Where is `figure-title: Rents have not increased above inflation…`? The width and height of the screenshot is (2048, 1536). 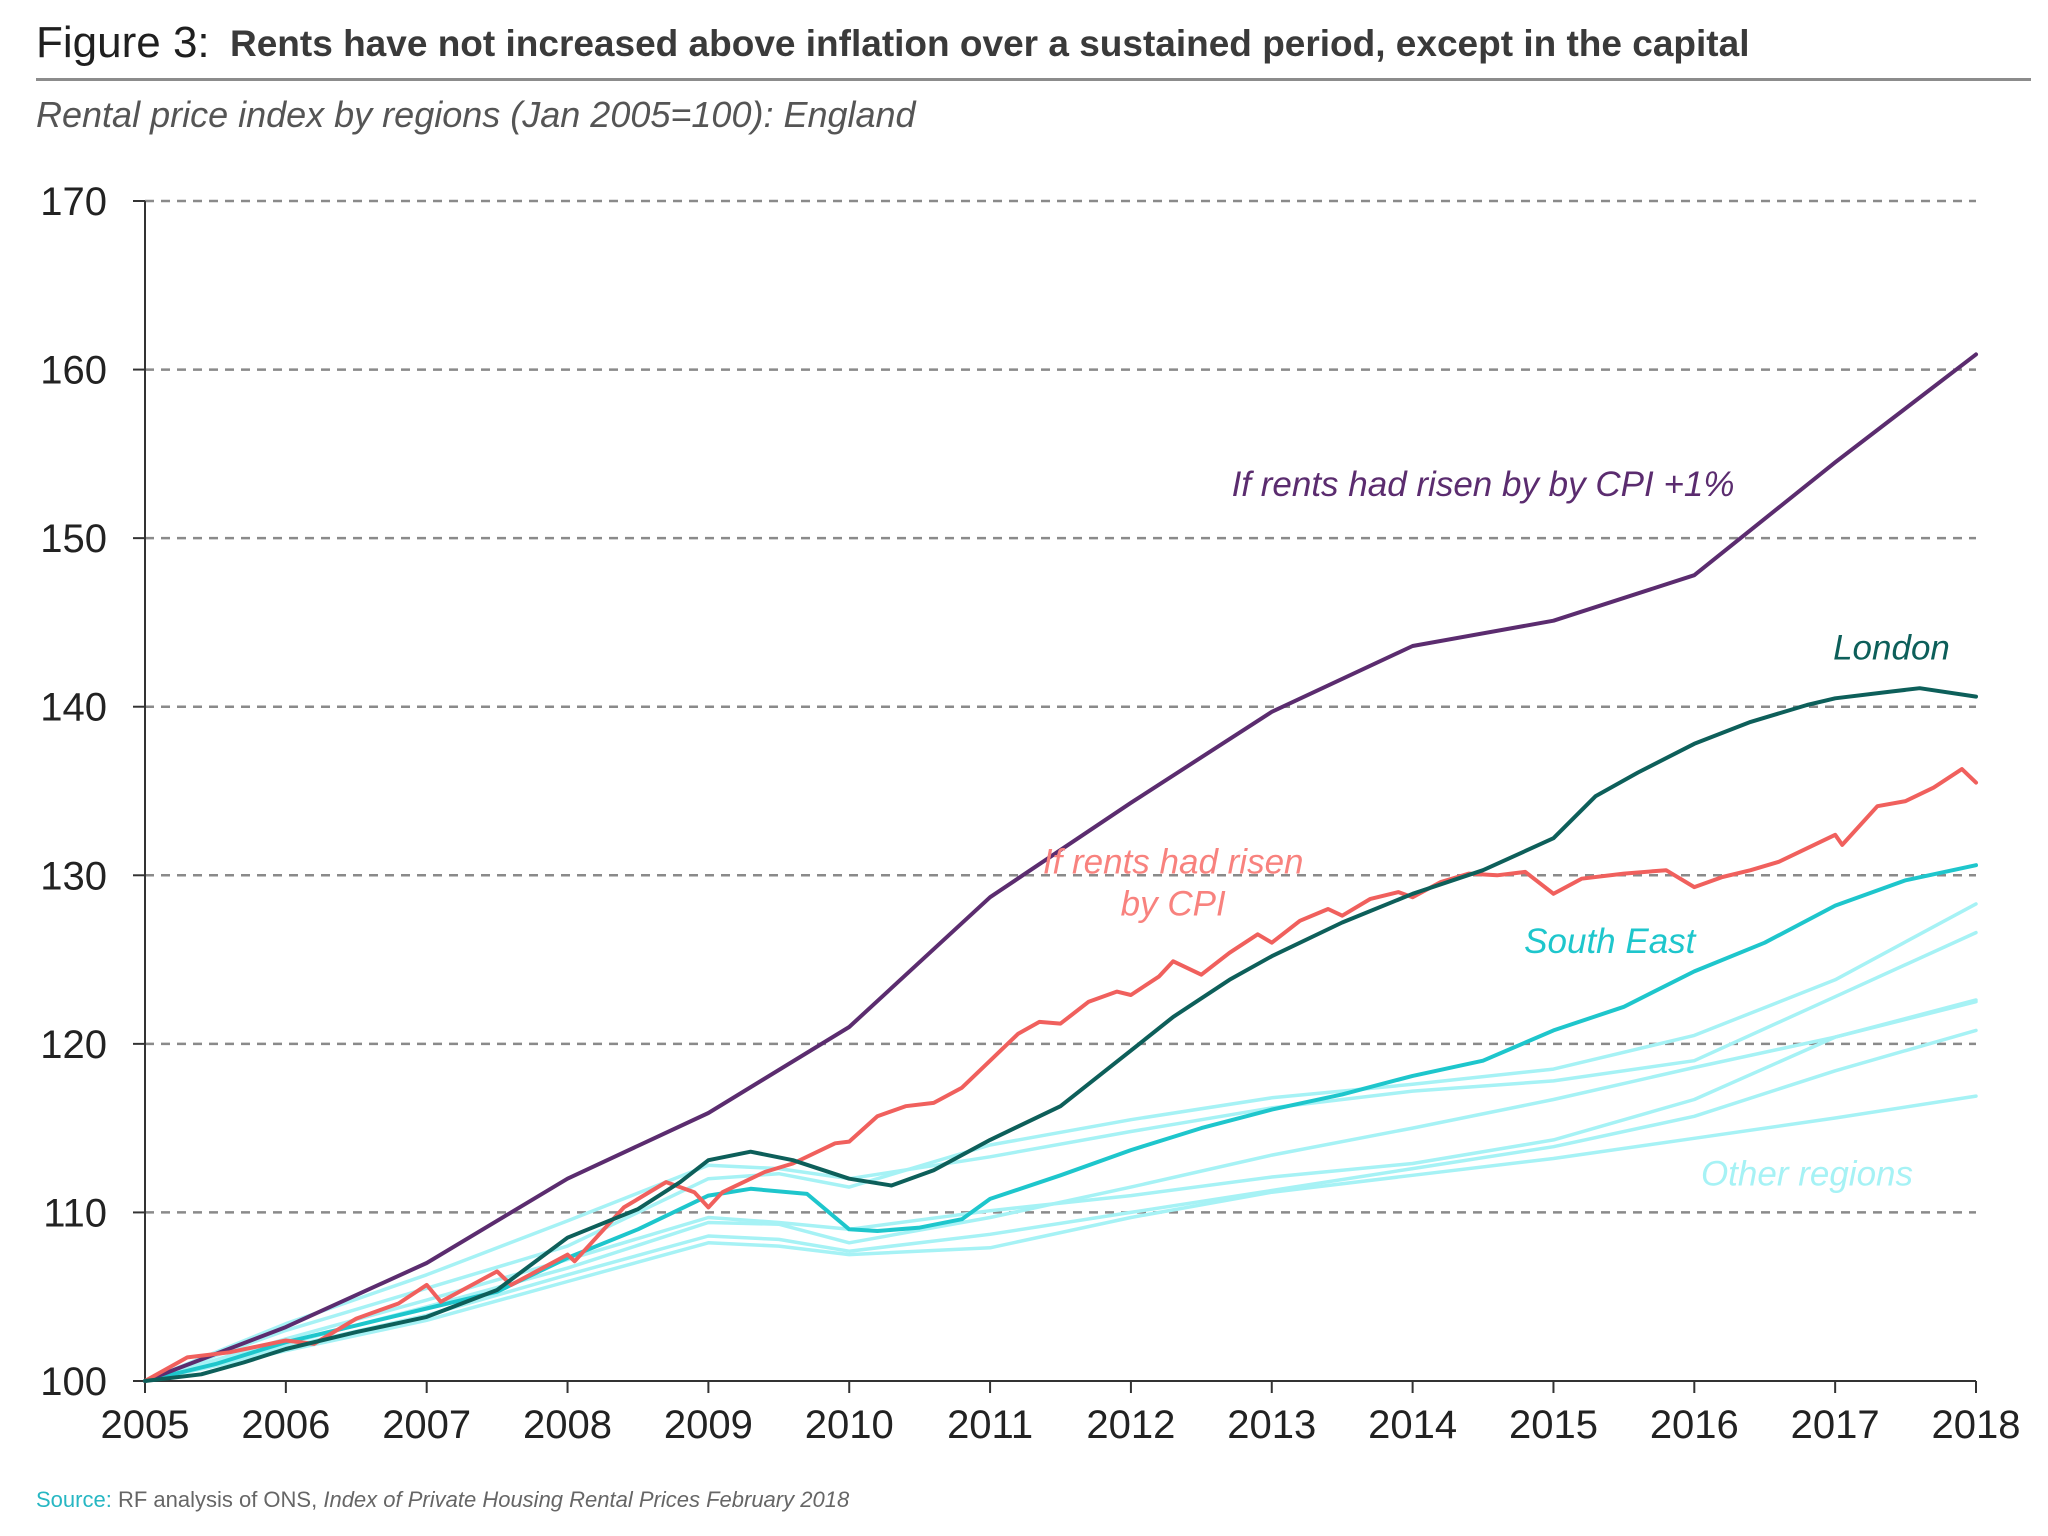 figure-title: Rents have not increased above inflation… is located at coordinates (990, 43).